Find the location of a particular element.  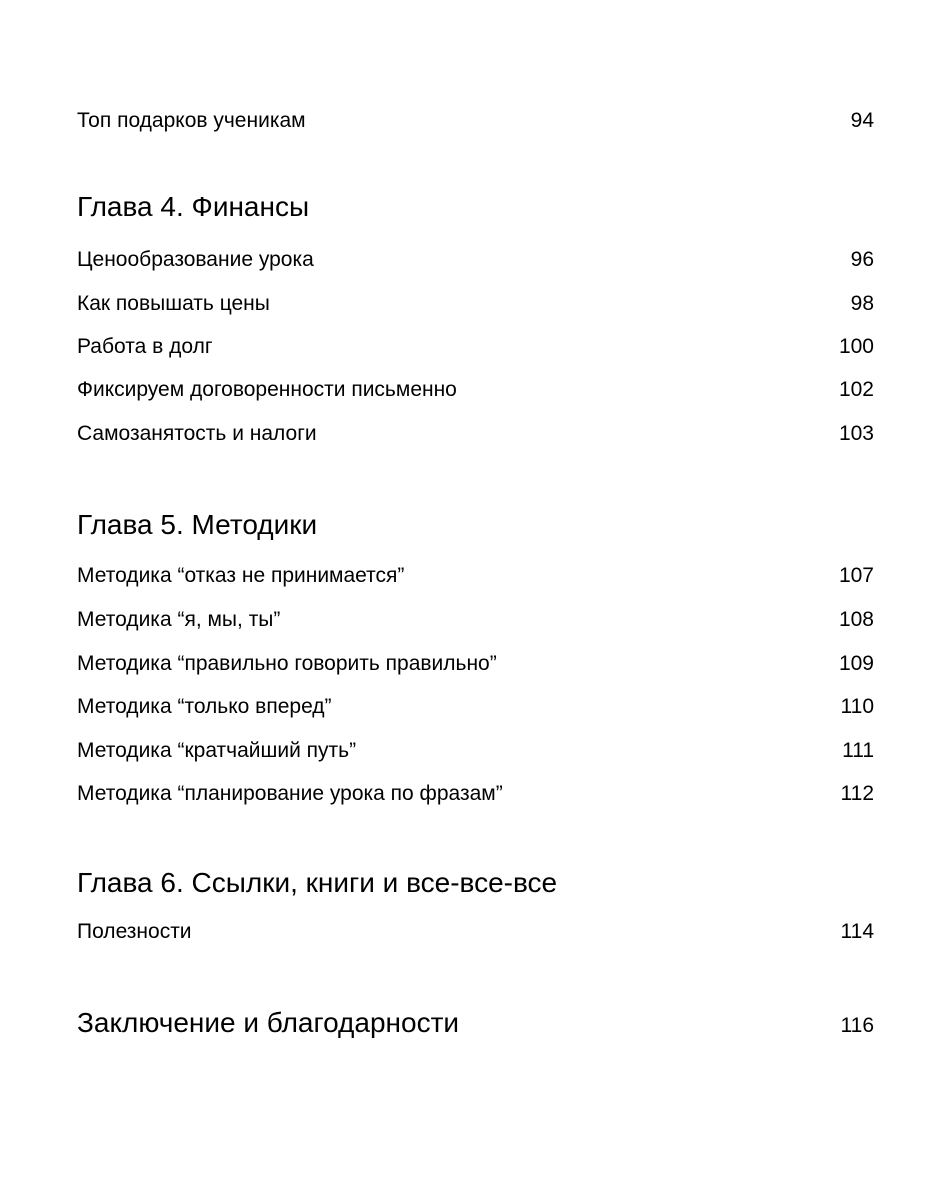

toc-entry: Методика “я, мы, ты” 108 is located at coordinates (475, 619).